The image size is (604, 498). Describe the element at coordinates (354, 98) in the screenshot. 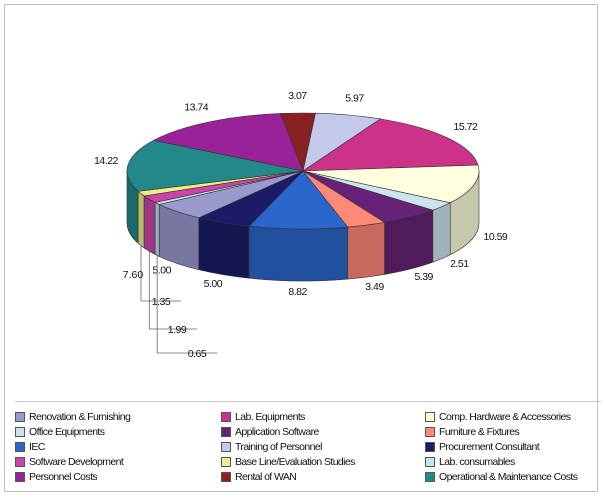

I see `data-label-training-of-personnel: 5.97` at that location.